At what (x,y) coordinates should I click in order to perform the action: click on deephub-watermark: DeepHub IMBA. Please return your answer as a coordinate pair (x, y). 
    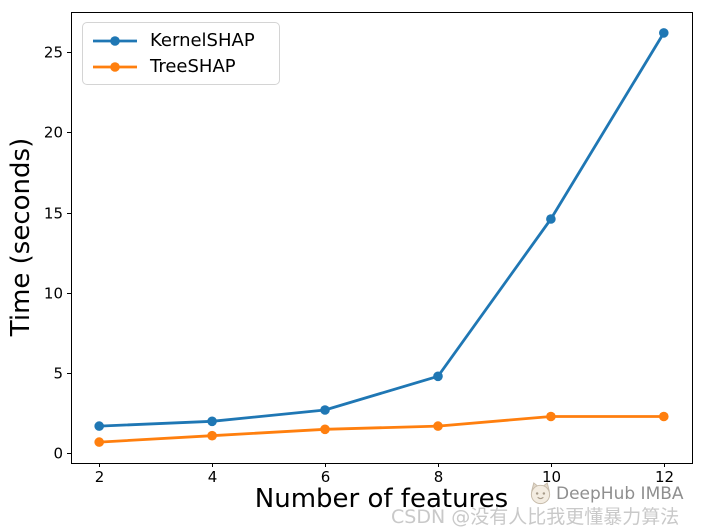
    Looking at the image, I should click on (606, 493).